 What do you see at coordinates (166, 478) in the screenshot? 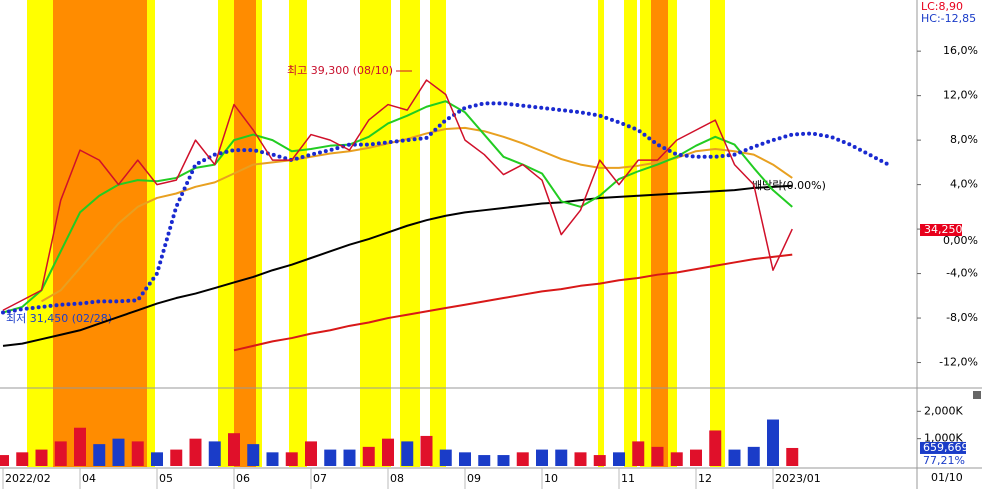
I see `x-tick-label: 05` at bounding box center [166, 478].